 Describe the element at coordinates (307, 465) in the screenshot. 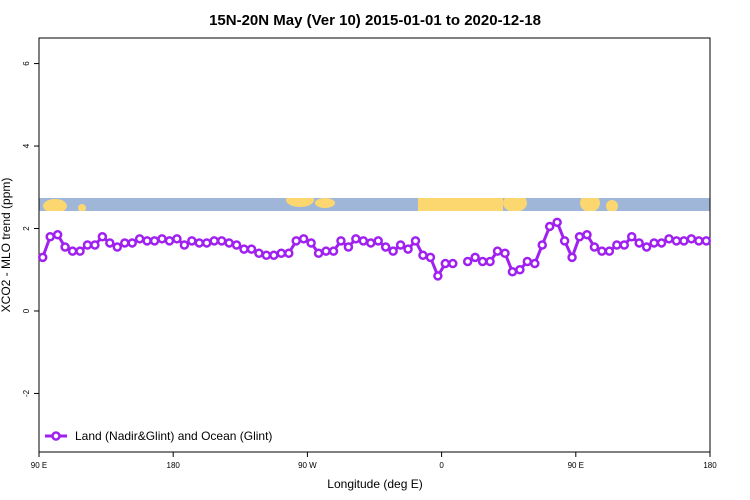

I see `x-tick-label: 90 W` at that location.